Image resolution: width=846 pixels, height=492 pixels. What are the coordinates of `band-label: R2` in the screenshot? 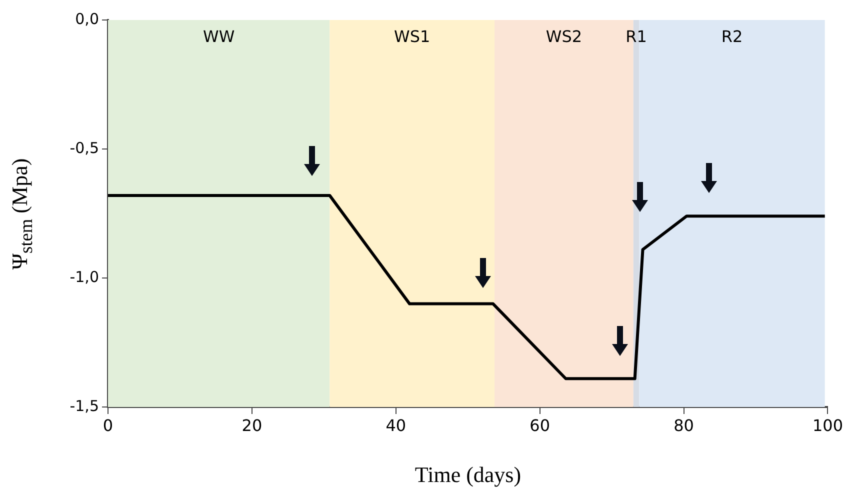 It's located at (732, 36).